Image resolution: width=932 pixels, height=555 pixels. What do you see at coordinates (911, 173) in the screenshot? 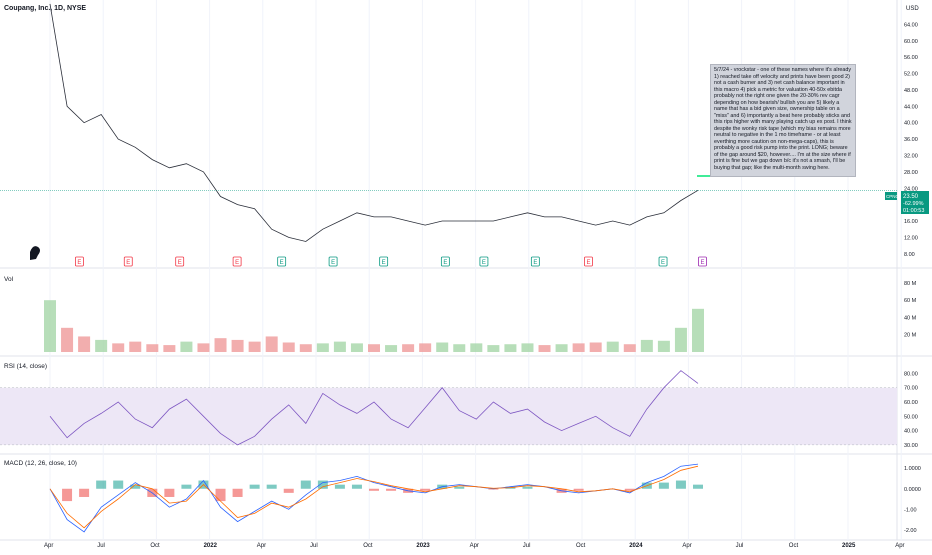
I see `price-tick-label: 28.00` at bounding box center [911, 173].